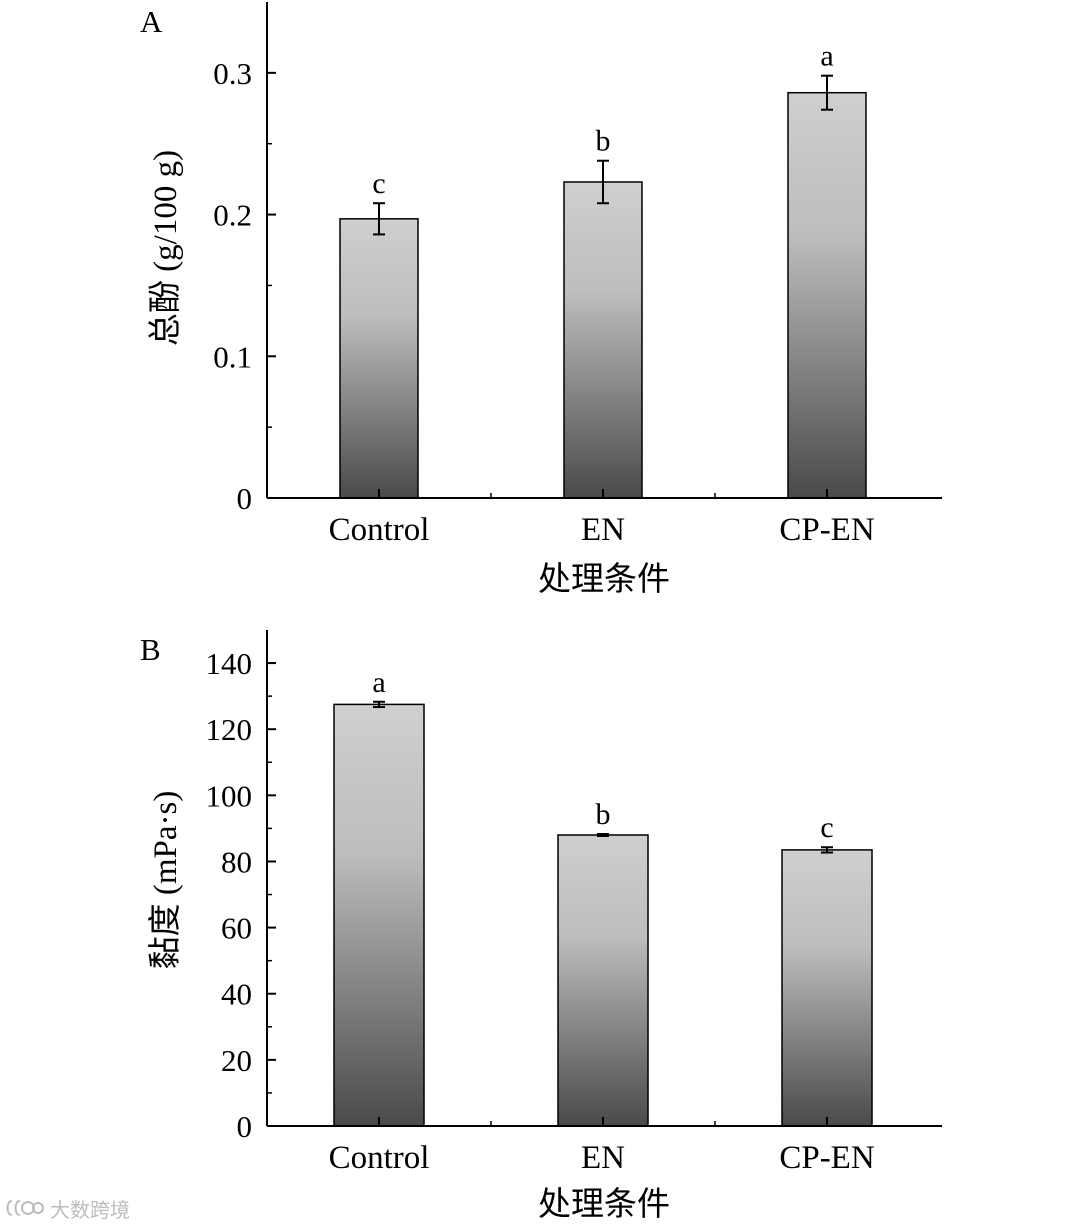 The image size is (1080, 1229). I want to click on significance-label-cp-en-a: a, so click(826, 56).